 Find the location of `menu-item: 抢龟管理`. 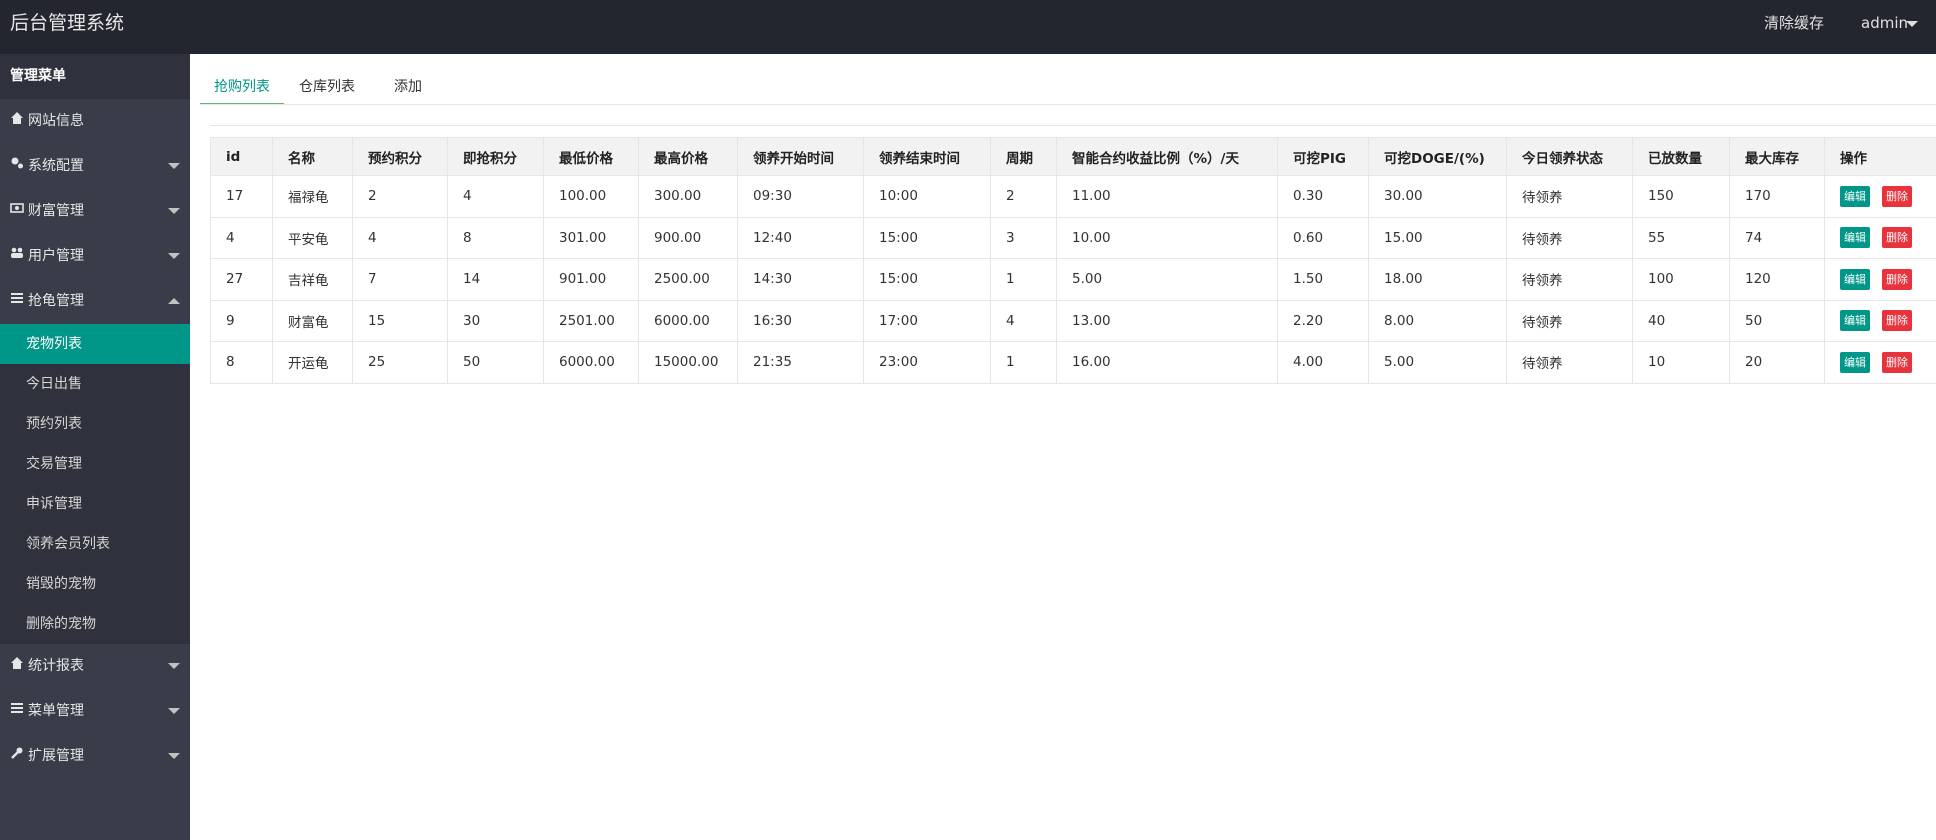

menu-item: 抢龟管理 is located at coordinates (95, 301).